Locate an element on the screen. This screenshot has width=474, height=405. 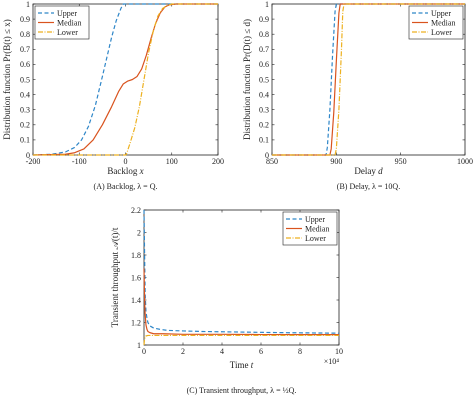
x-tick-label: 950 is located at coordinates (401, 161).